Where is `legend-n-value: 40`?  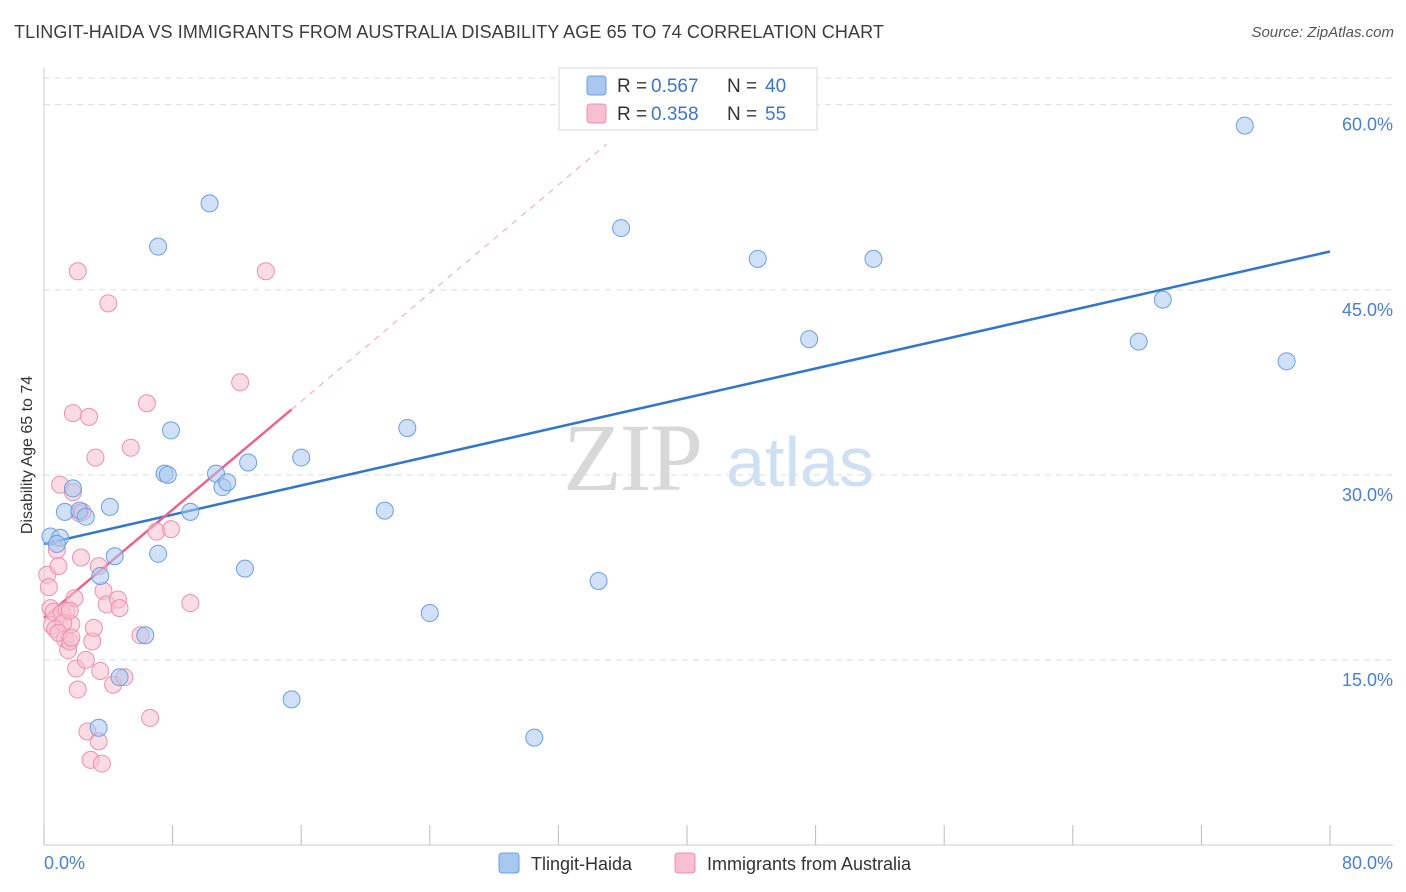 legend-n-value: 40 is located at coordinates (775, 86).